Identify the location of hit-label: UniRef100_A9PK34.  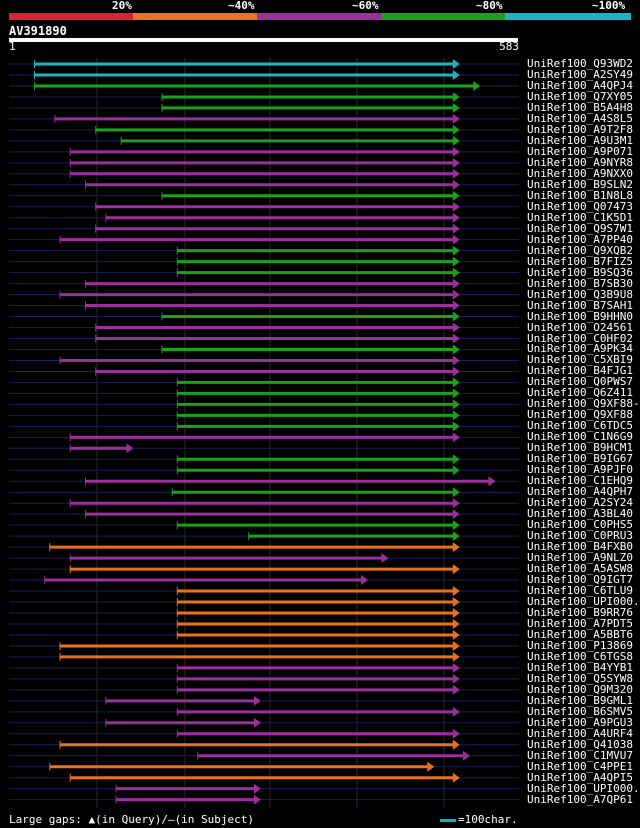
(580, 349).